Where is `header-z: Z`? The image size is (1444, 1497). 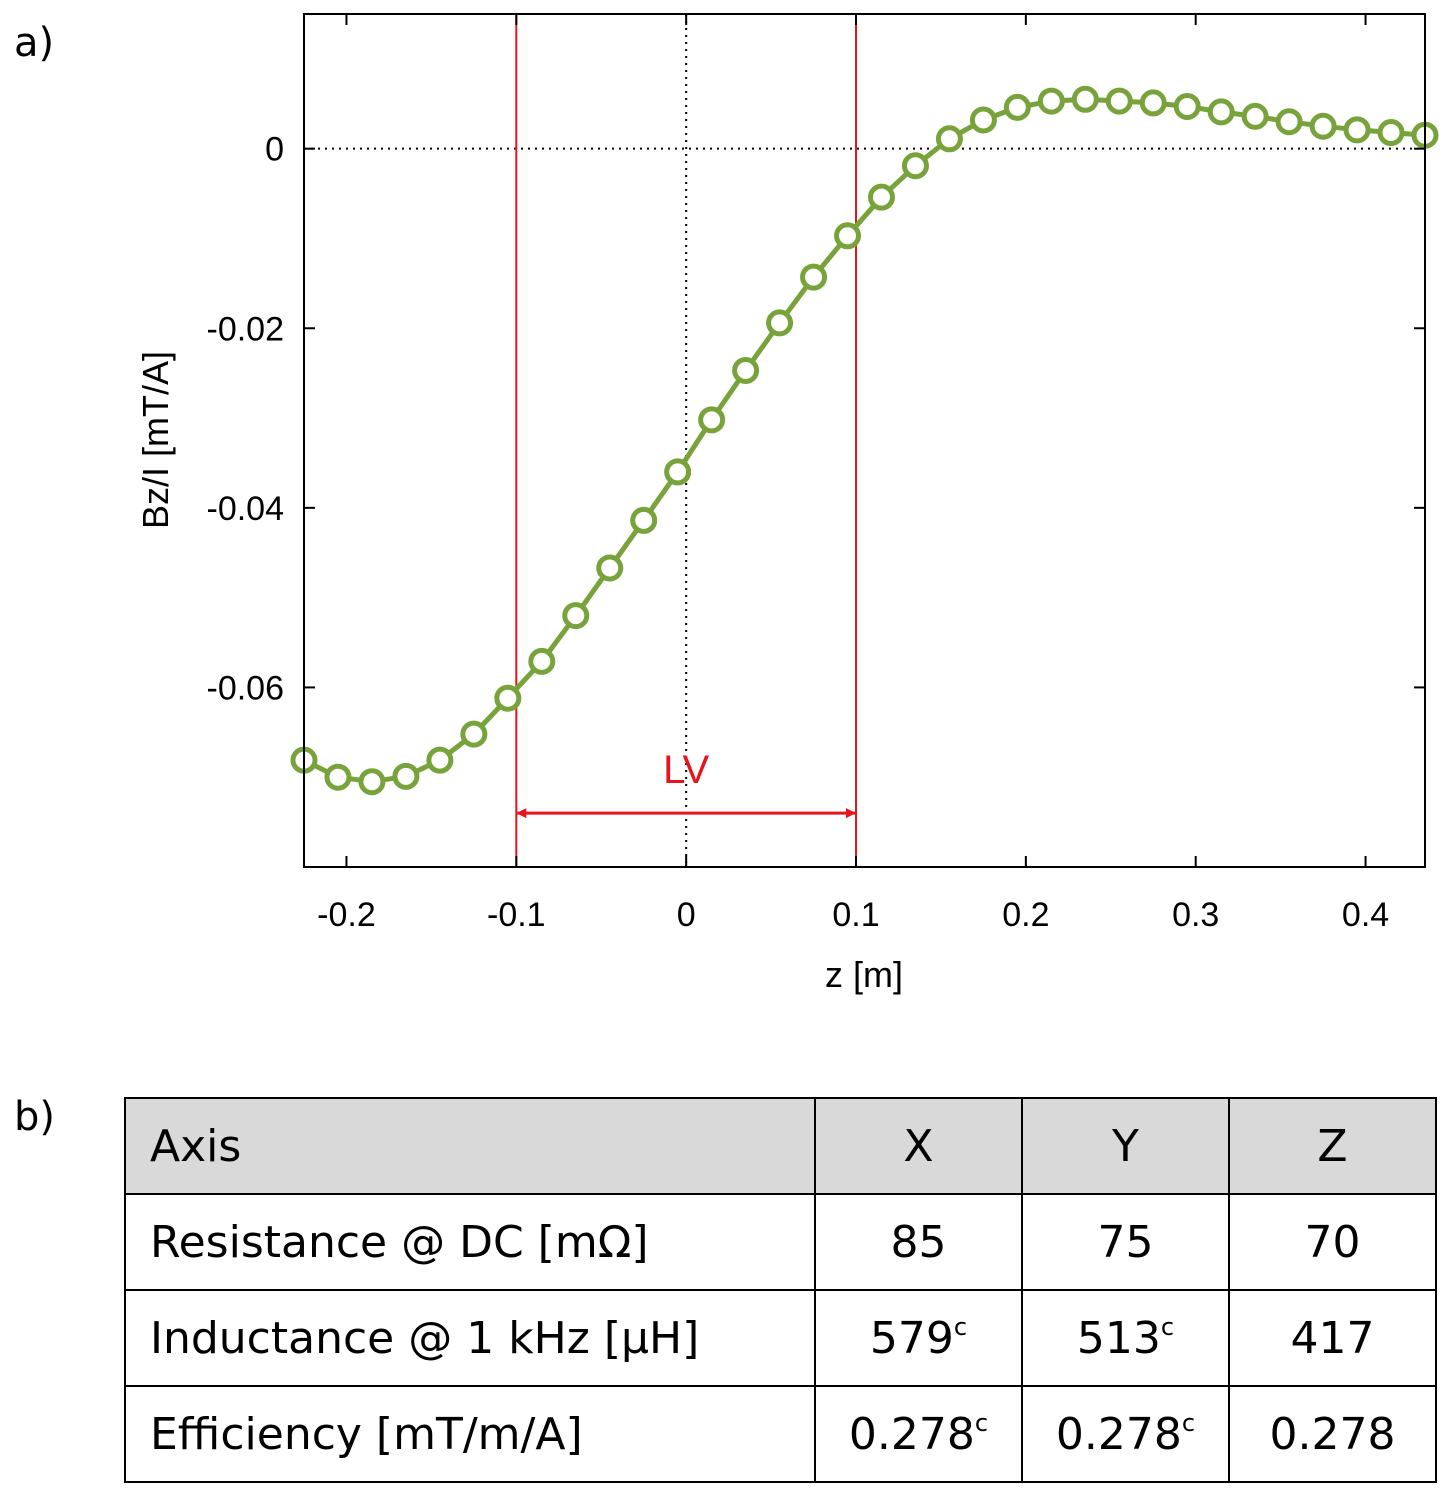 header-z: Z is located at coordinates (1332, 1146).